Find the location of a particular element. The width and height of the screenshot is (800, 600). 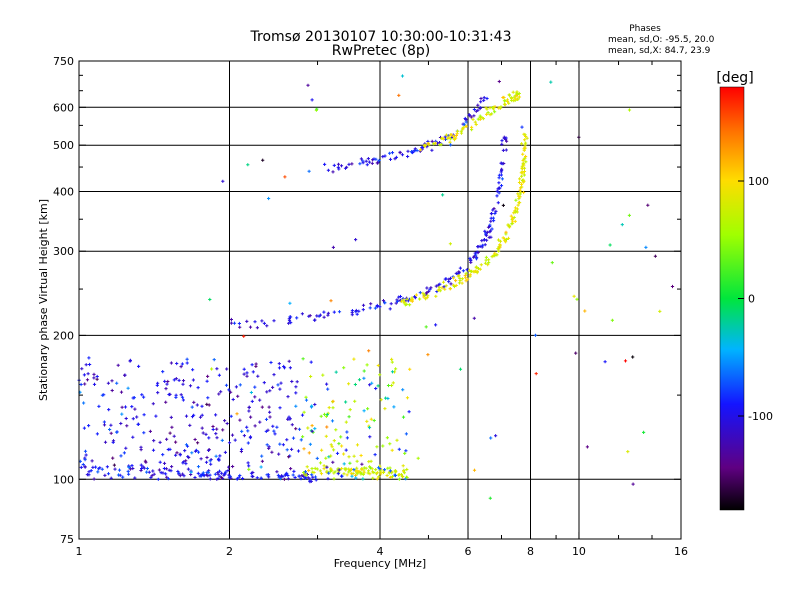

x-axis-label: Frequency [MHz] is located at coordinates (380, 563).